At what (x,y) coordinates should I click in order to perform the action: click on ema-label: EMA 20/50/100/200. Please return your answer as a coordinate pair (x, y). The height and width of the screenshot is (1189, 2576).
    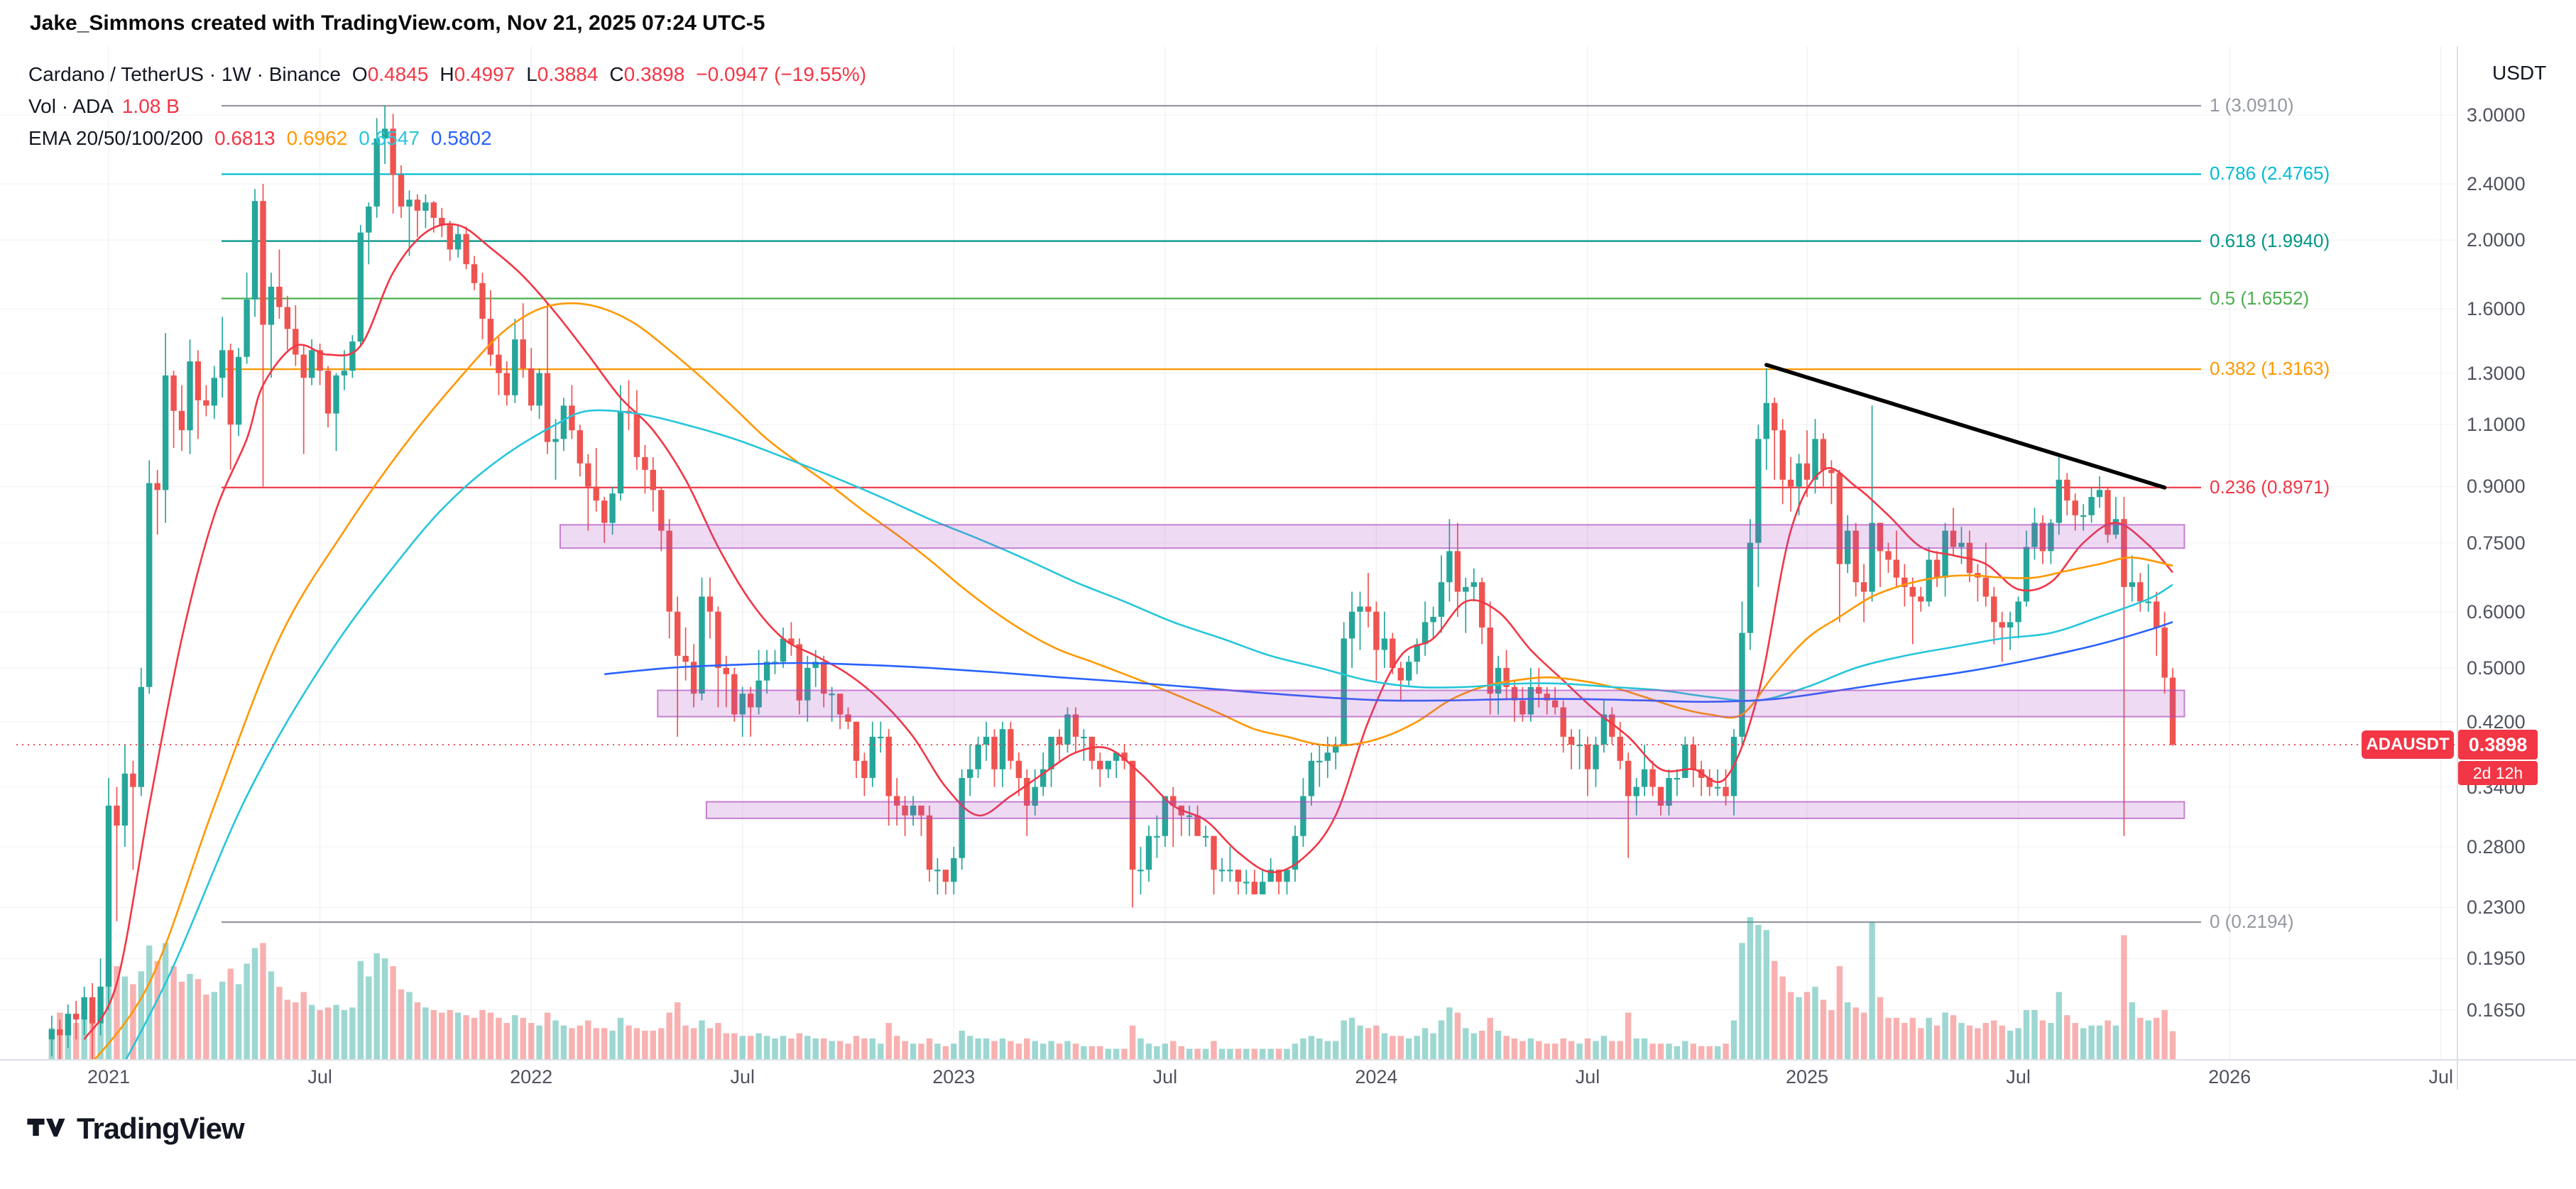
    Looking at the image, I should click on (115, 138).